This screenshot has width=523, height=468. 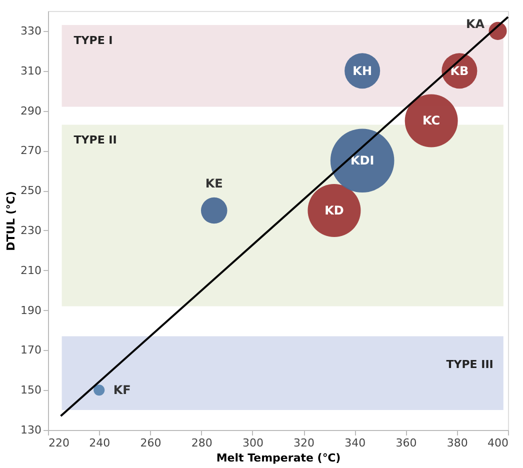 I want to click on x-tick-label: 400, so click(x=498, y=443).